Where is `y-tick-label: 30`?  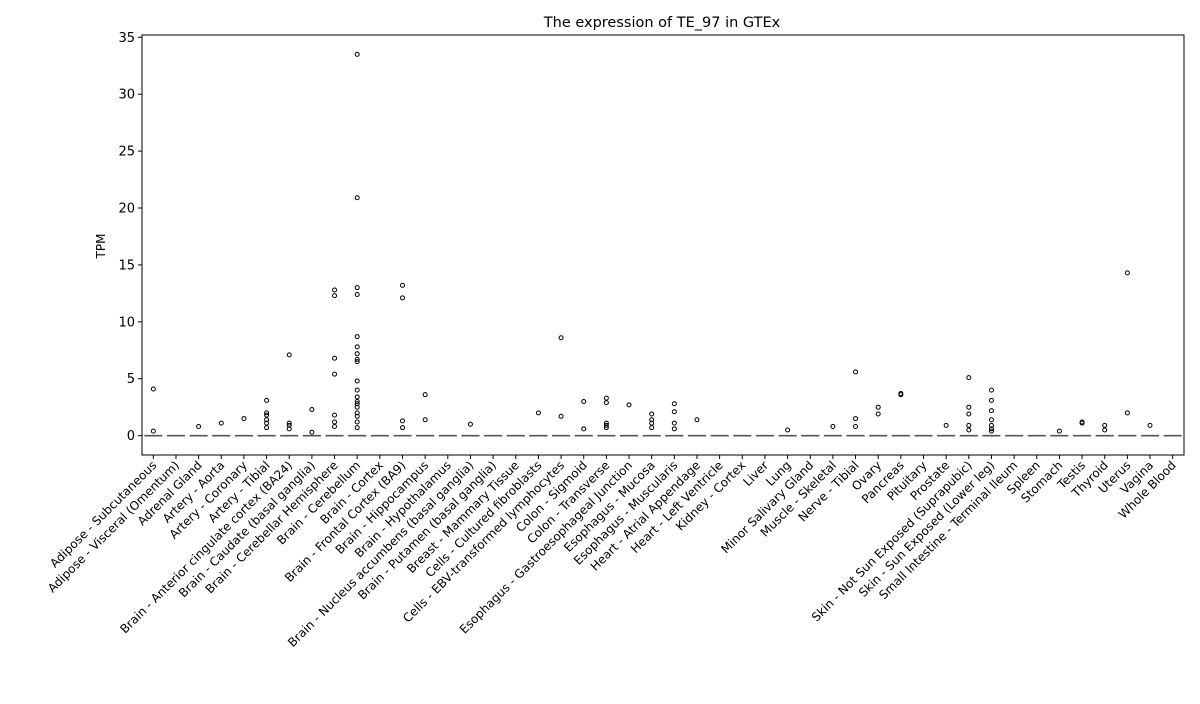
y-tick-label: 30 is located at coordinates (126, 95).